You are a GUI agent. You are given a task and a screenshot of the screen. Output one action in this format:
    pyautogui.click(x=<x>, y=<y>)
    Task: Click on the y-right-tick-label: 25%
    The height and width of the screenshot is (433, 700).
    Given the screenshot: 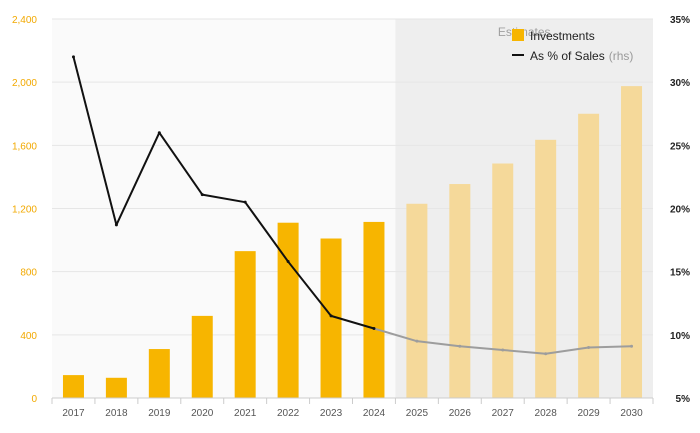 What is the action you would take?
    pyautogui.click(x=680, y=146)
    